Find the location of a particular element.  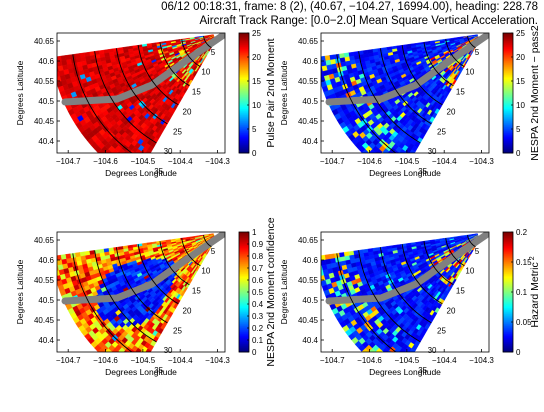

colorbar-label: NESPA 2nd Moment − pass2 is located at coordinates (535, 93).